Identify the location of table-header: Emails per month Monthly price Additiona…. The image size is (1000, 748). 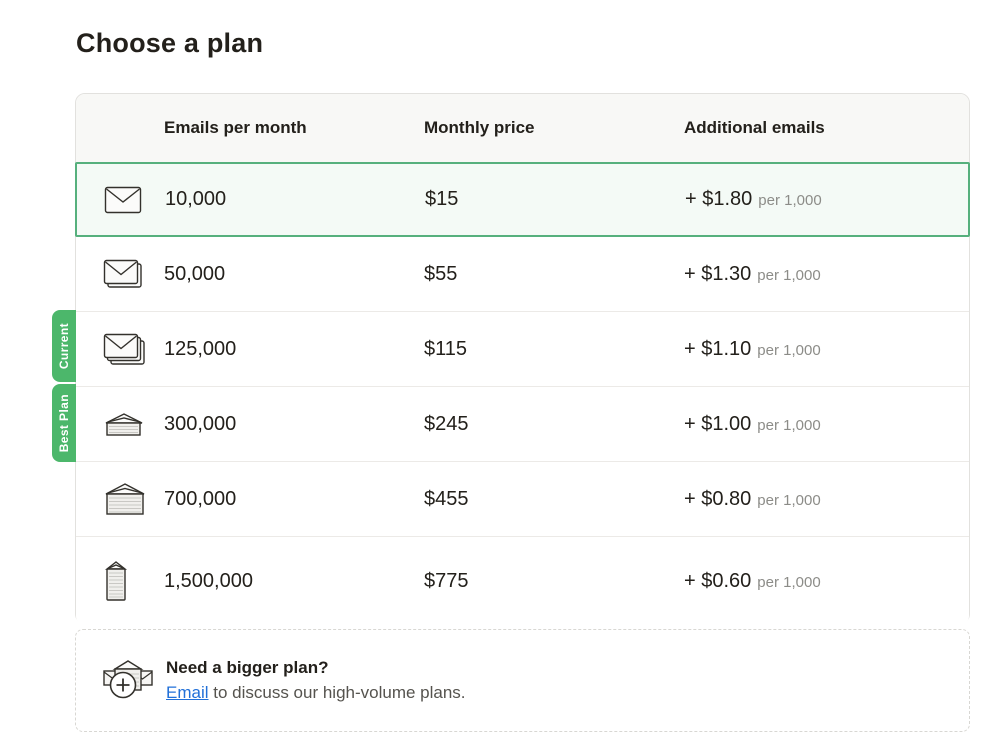
(522, 128).